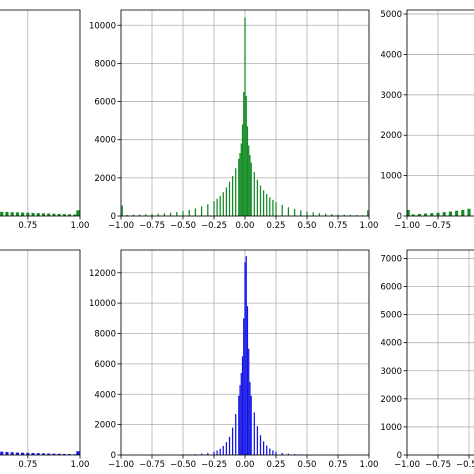 This screenshot has height=474, width=474. Describe the element at coordinates (307, 465) in the screenshot. I see `x-tick-label: 0.50` at that location.